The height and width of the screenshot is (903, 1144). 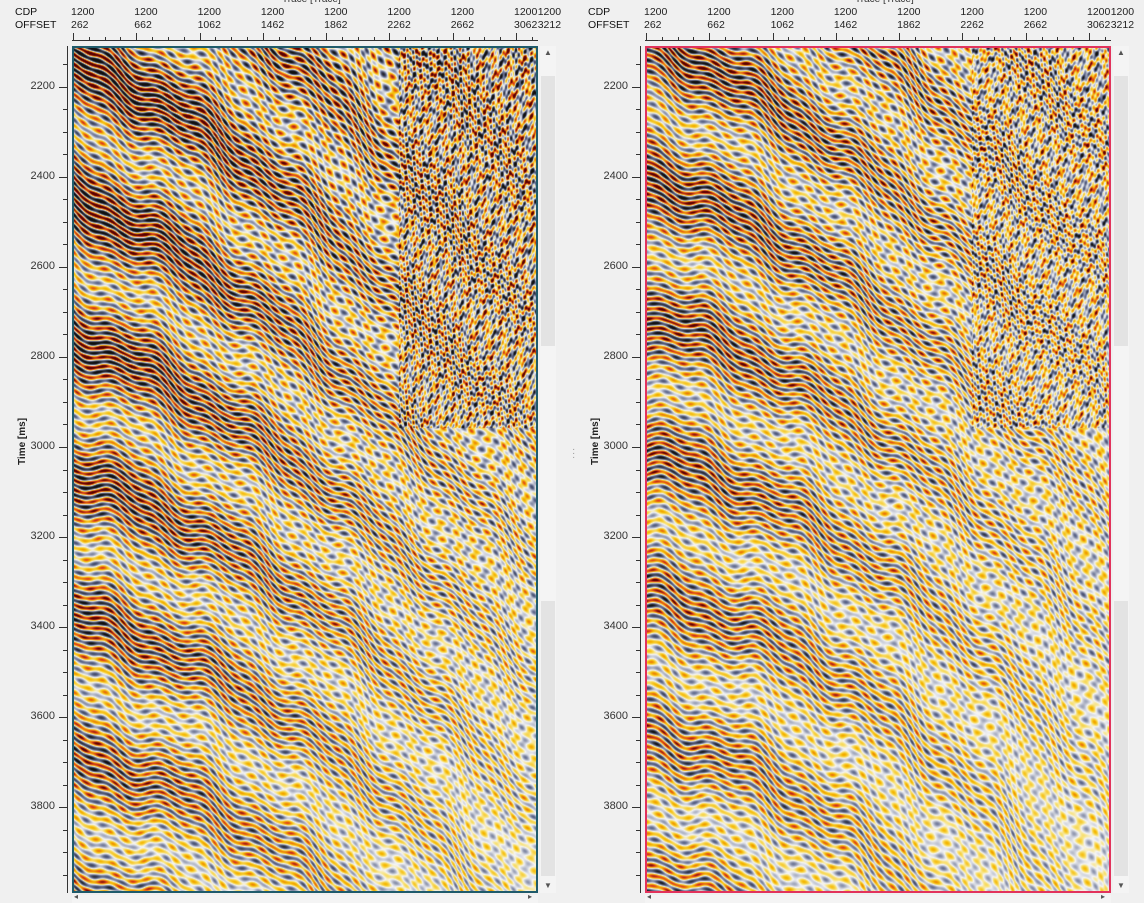 I want to click on offset-value: 2262, so click(x=972, y=25).